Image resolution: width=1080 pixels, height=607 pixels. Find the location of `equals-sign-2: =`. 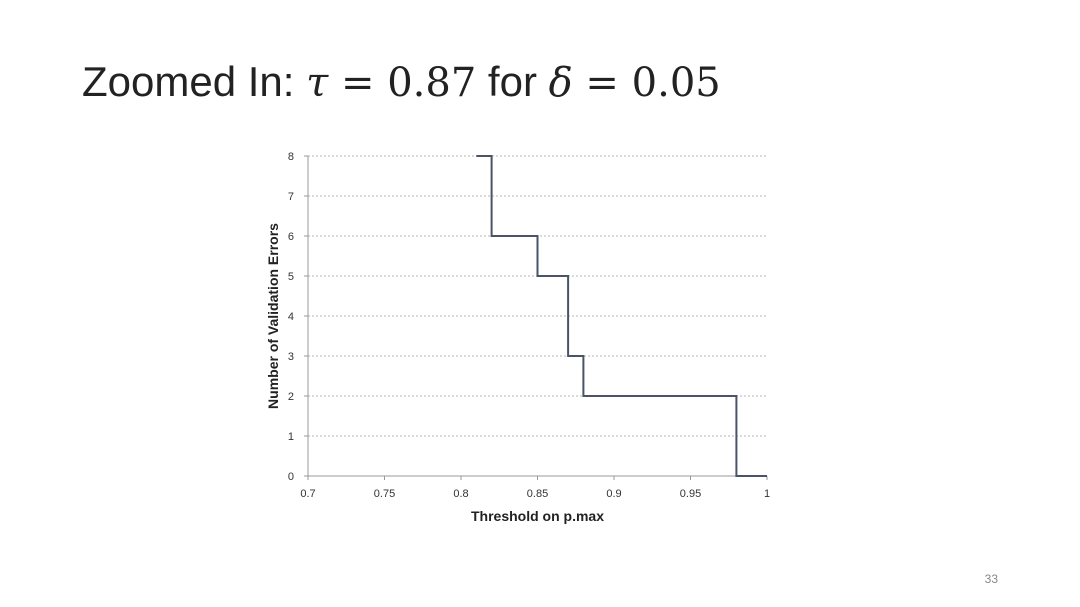

equals-sign-2: = is located at coordinates (602, 83).